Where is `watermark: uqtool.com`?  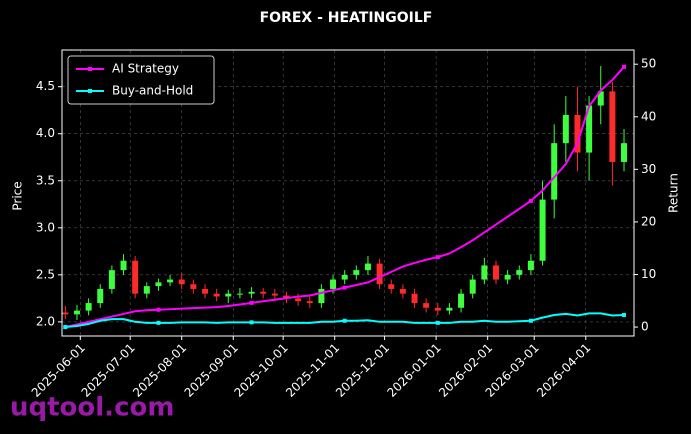 watermark: uqtool.com is located at coordinates (92, 408).